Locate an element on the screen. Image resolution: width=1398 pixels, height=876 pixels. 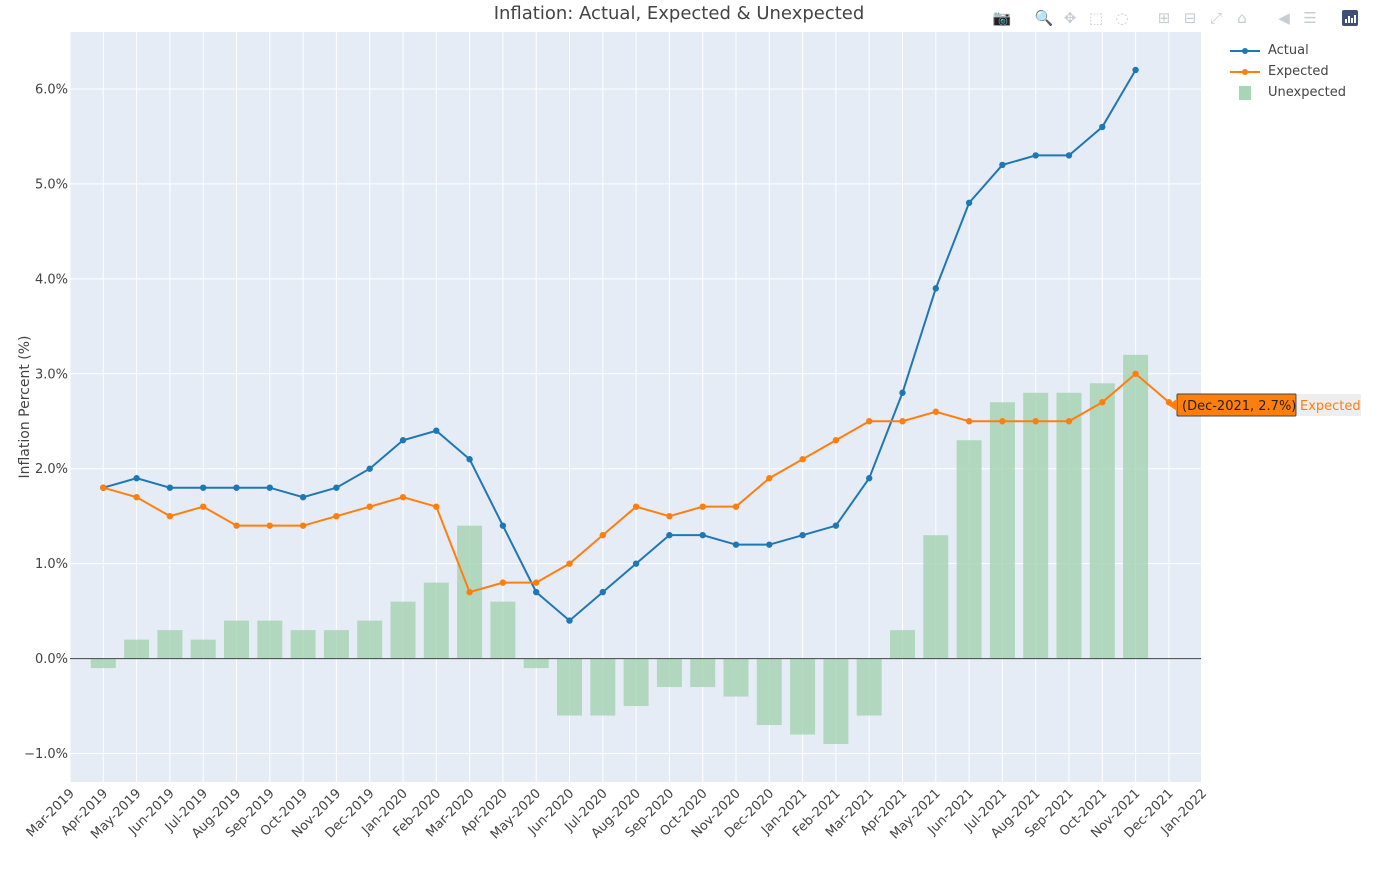
y-axis-label: Inflation Percent (%) is located at coordinates (25, 406).